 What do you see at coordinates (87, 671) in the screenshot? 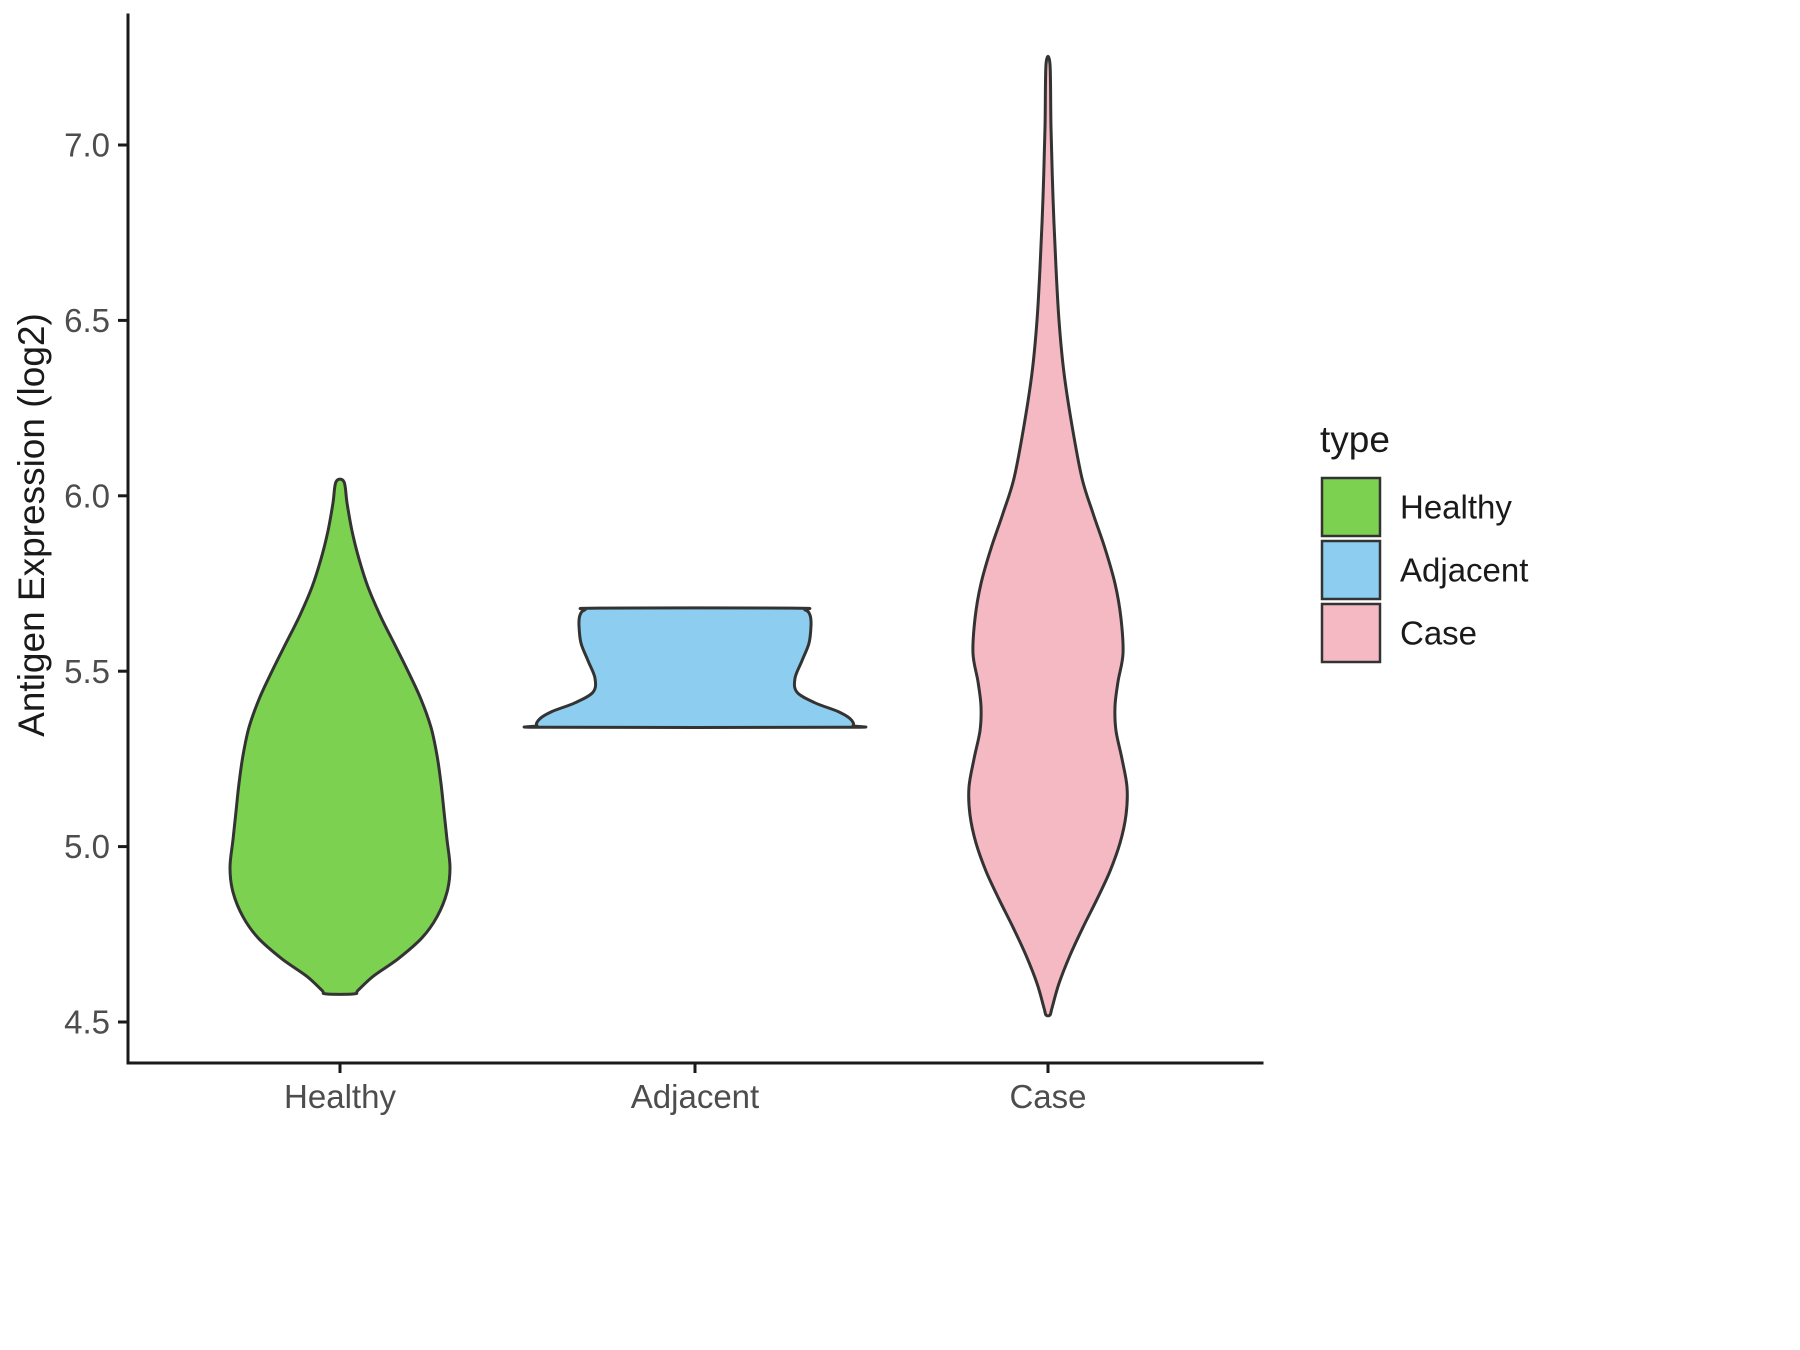
I see `y-tick-label: 5.5` at bounding box center [87, 671].